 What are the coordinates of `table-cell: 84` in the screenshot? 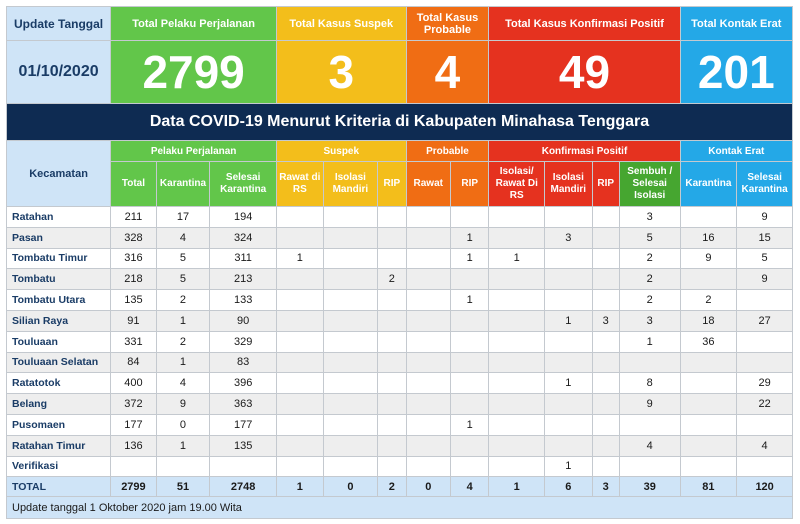 It's located at (133, 362).